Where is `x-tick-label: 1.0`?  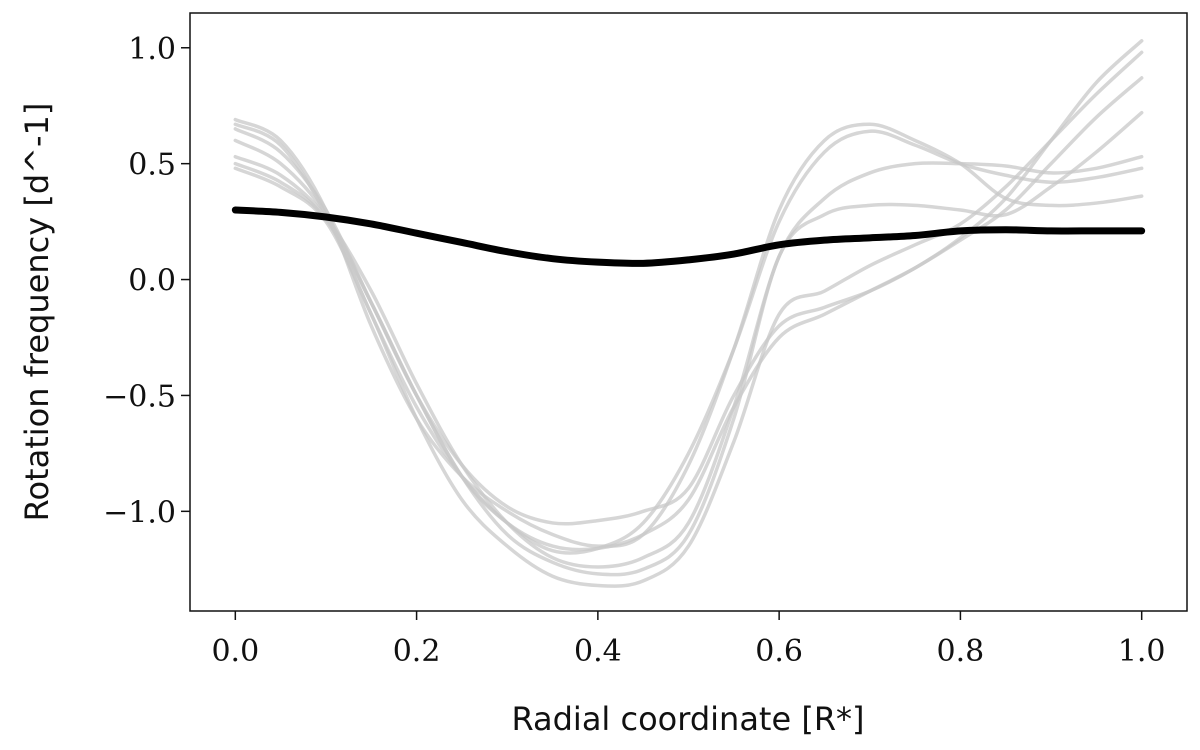
x-tick-label: 1.0 is located at coordinates (1142, 651).